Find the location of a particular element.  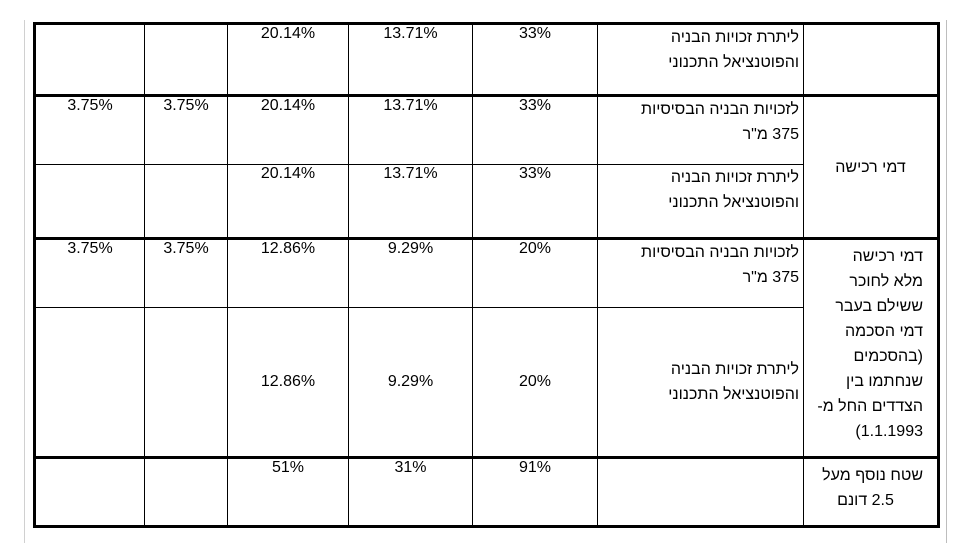

category-line: 1.1.1993) is located at coordinates (889, 431).